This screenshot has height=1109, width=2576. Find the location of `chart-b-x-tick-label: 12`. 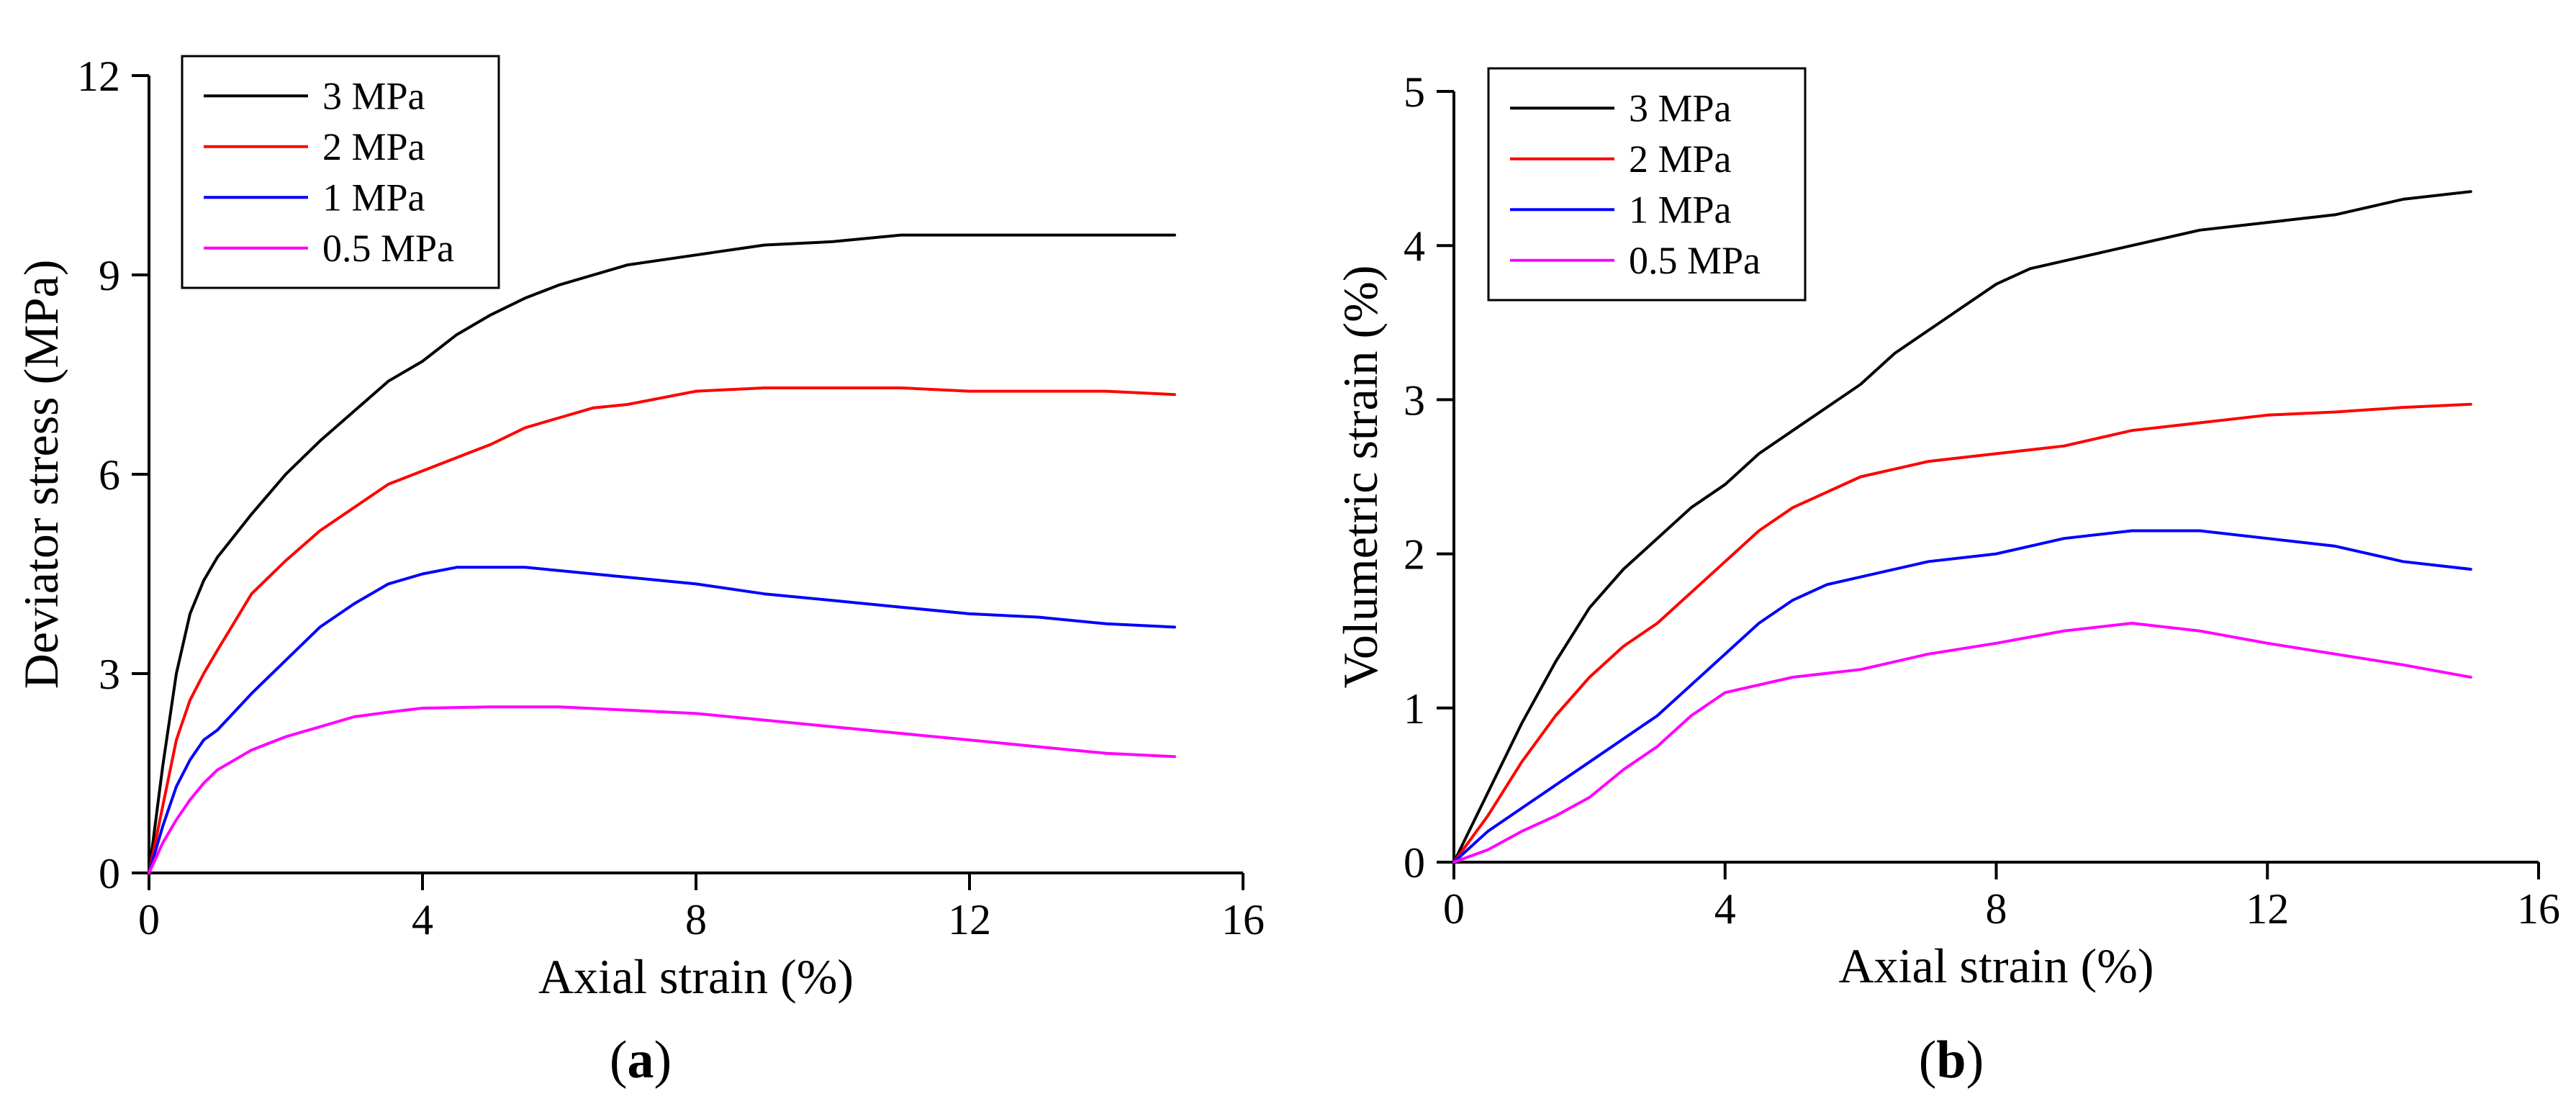

chart-b-x-tick-label: 12 is located at coordinates (2267, 909).